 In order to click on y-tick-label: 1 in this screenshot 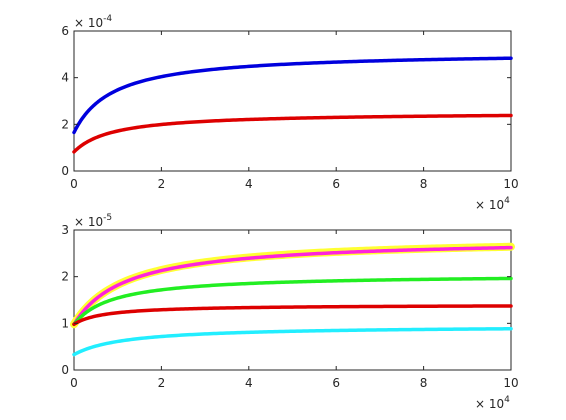, I will do `click(65, 323)`.